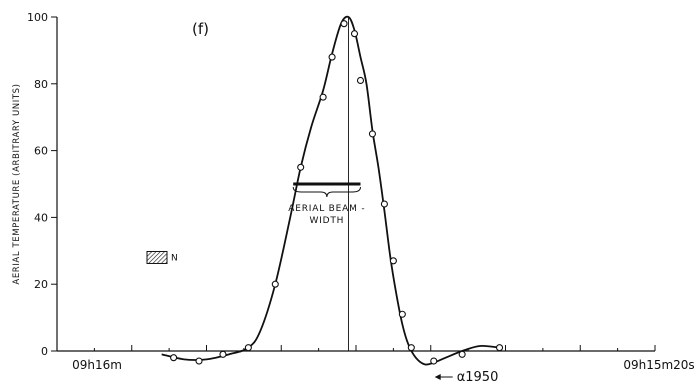 The height and width of the screenshot is (387, 700). What do you see at coordinates (326, 215) in the screenshot?
I see `beamwidth-label: AERIAL BEAM - WIDTH` at bounding box center [326, 215].